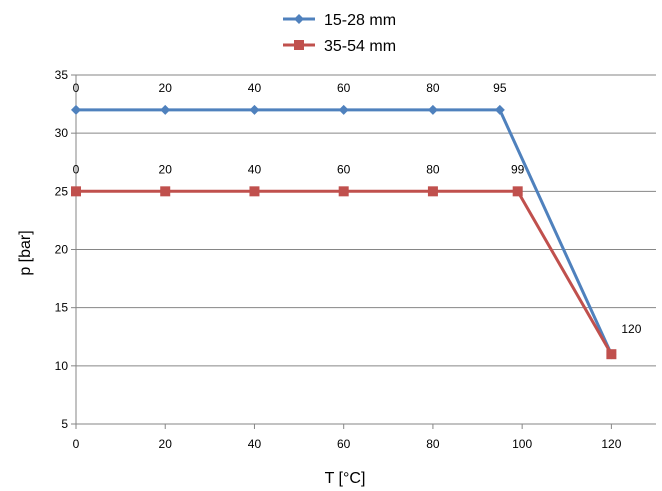 This screenshot has width=662, height=491. Describe the element at coordinates (360, 46) in the screenshot. I see `legend-label-1: 35-54 mm` at that location.